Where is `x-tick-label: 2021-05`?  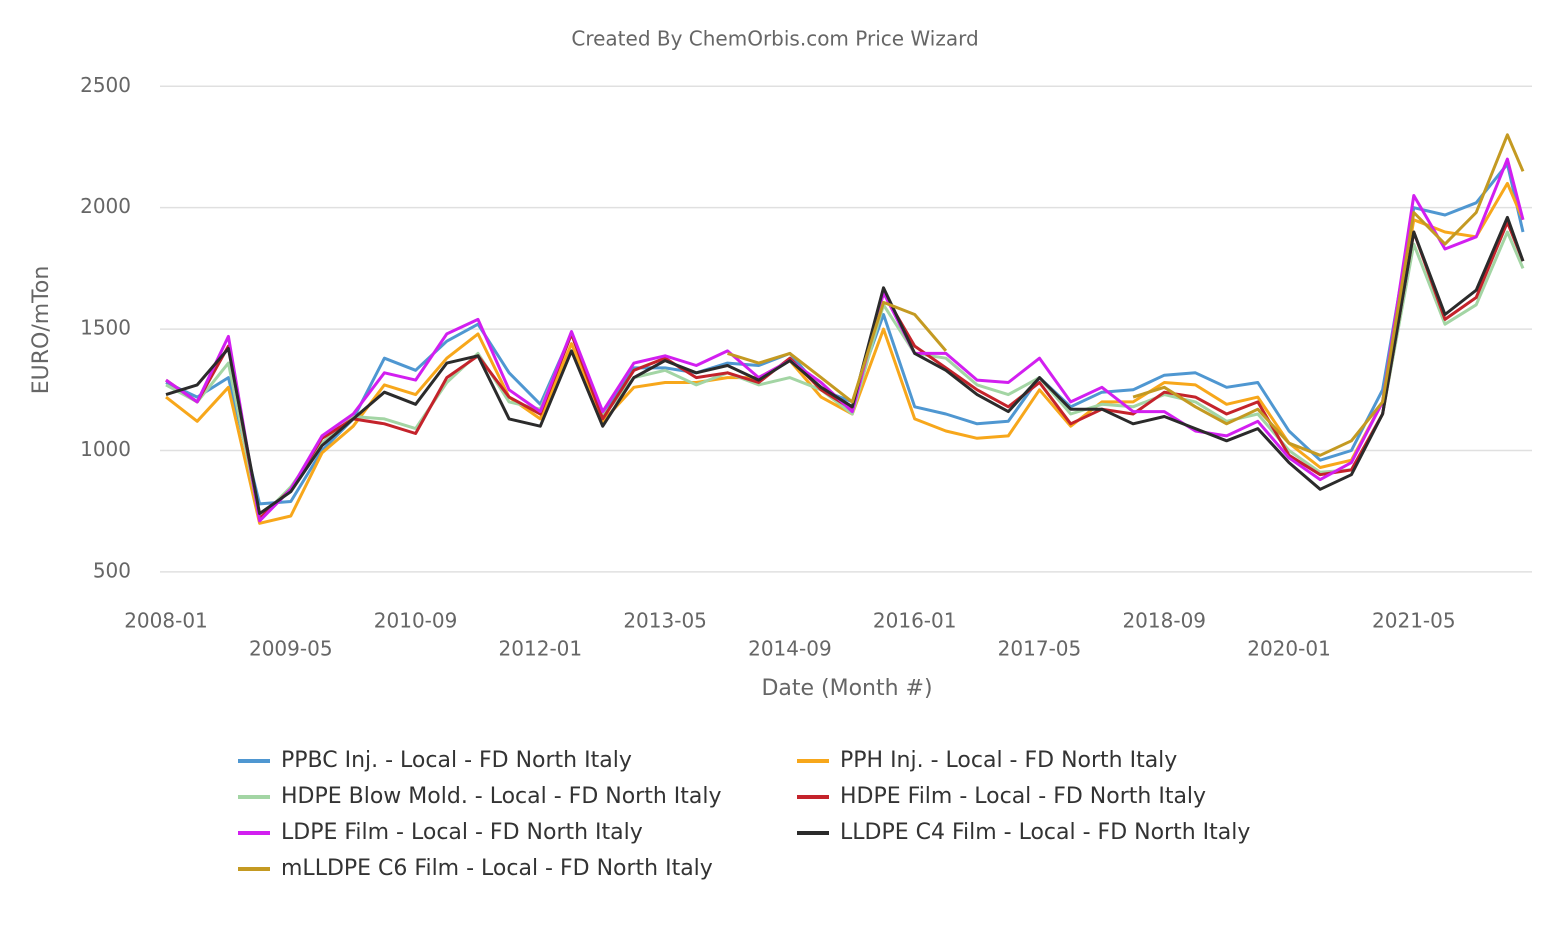 x-tick-label: 2021-05 is located at coordinates (1414, 621).